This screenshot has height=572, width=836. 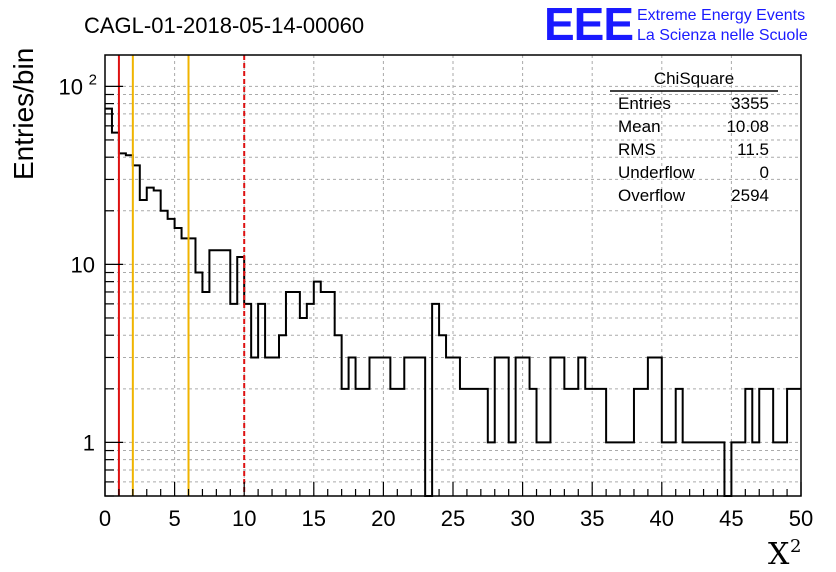 I want to click on stats-label: Overflow, so click(x=652, y=195).